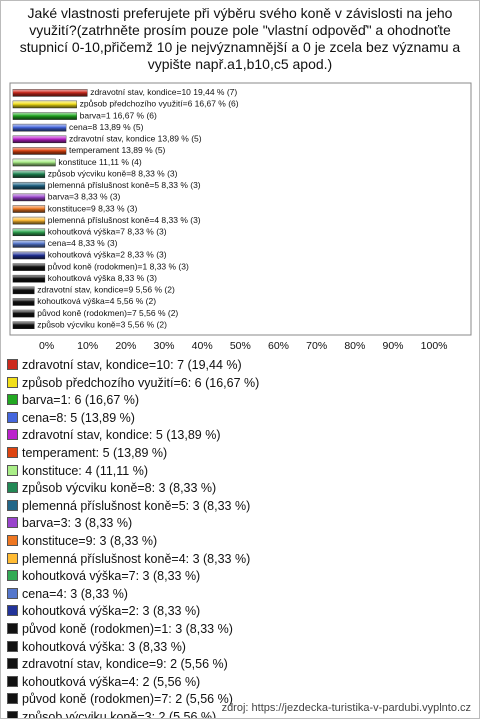  Describe the element at coordinates (113, 173) in the screenshot. I see `data-label: způsob výcviku koně=8 8,33 % (3)` at that location.